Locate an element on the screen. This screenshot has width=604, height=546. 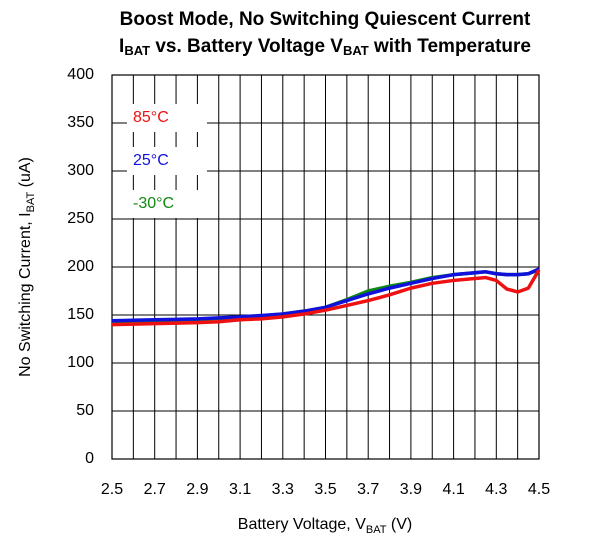
x-tick-label: 2.5 is located at coordinates (112, 489).